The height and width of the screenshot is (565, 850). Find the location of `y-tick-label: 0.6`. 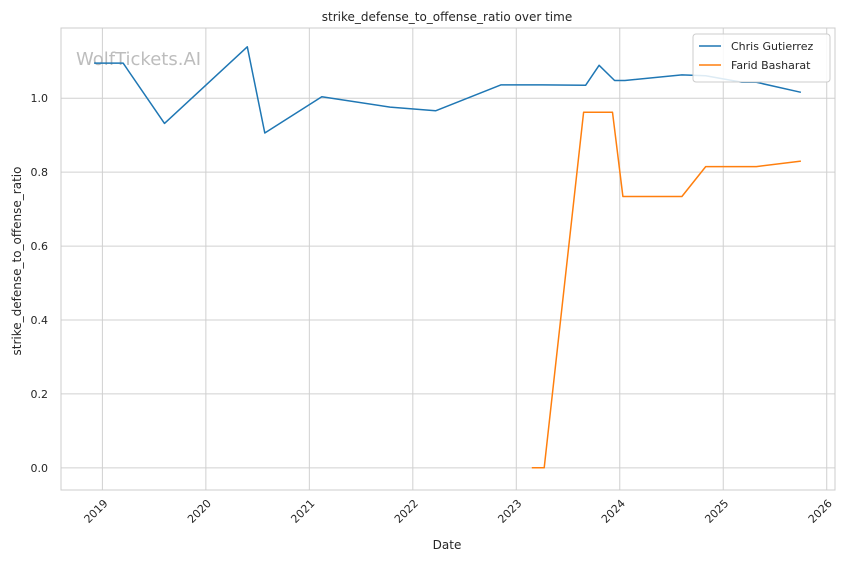

y-tick-label: 0.6 is located at coordinates (40, 246).